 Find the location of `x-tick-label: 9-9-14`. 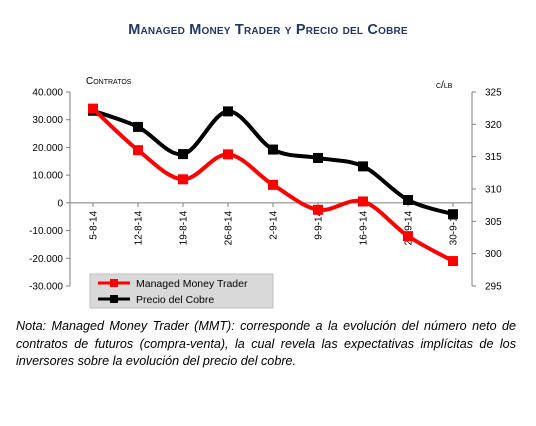

x-tick-label: 9-9-14 is located at coordinates (319, 224).